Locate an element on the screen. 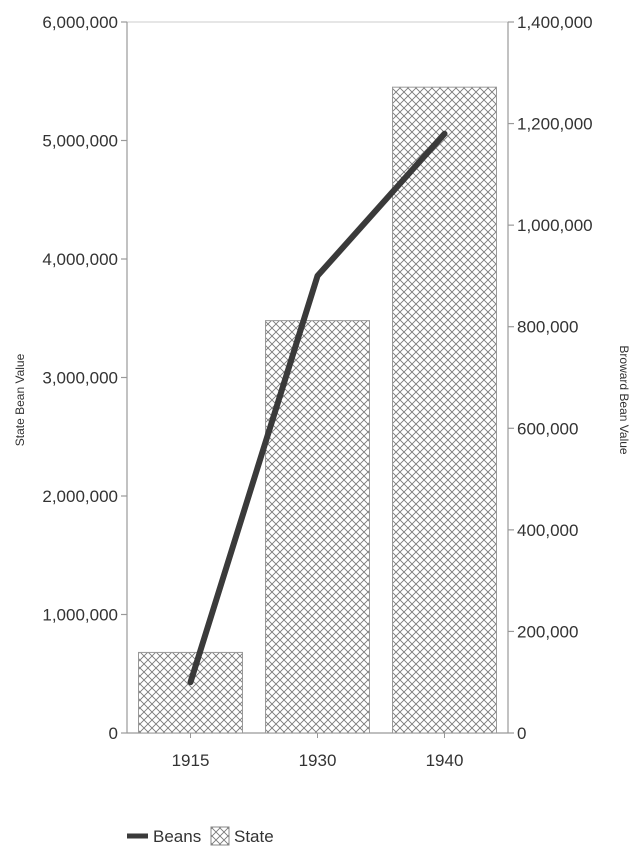  bar-state-1915 is located at coordinates (190, 692).